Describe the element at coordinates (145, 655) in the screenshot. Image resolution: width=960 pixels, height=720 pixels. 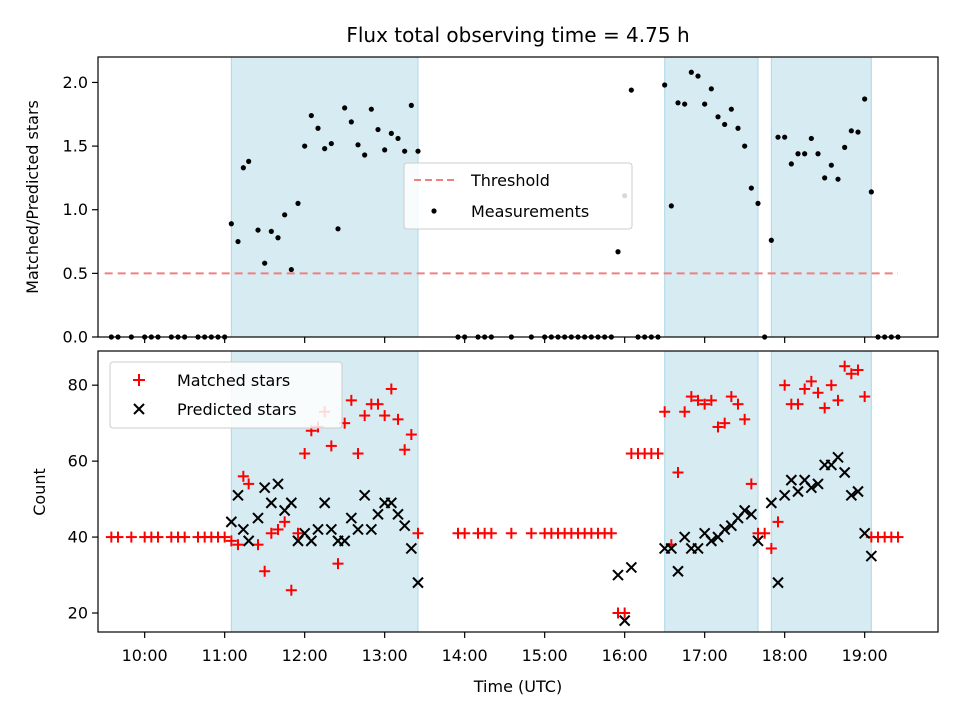
I see `x-tick-label: 10:00` at that location.